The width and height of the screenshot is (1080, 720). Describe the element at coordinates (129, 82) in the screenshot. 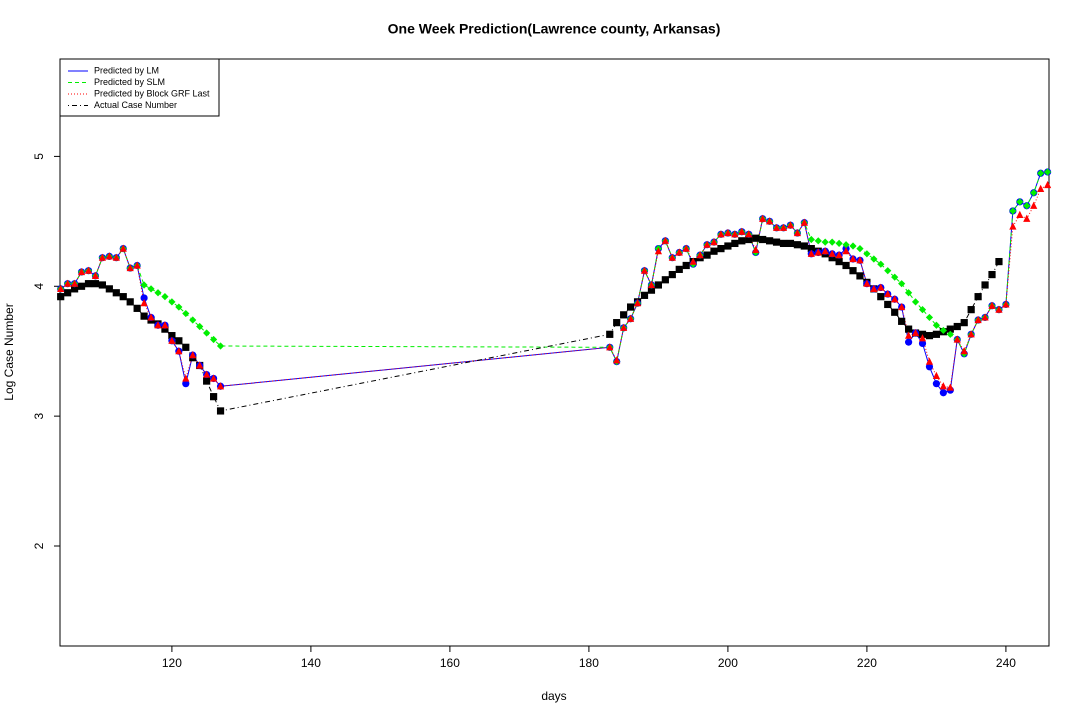

I see `legend-label: Predicted by SLM` at that location.